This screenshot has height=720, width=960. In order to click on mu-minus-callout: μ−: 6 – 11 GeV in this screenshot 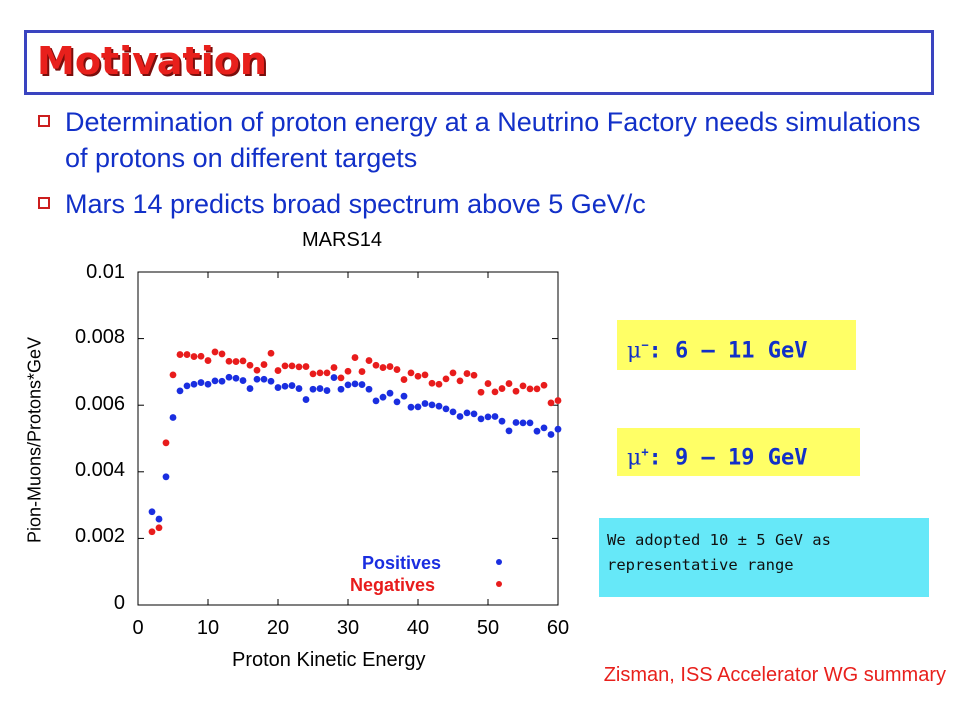, I will do `click(736, 345)`.